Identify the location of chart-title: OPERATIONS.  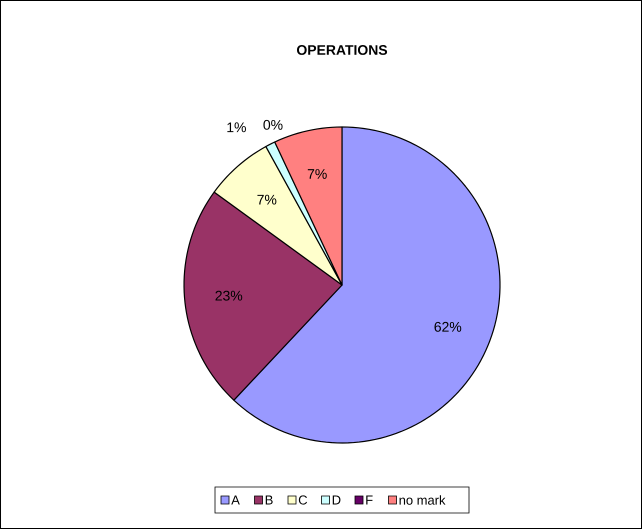
(342, 50).